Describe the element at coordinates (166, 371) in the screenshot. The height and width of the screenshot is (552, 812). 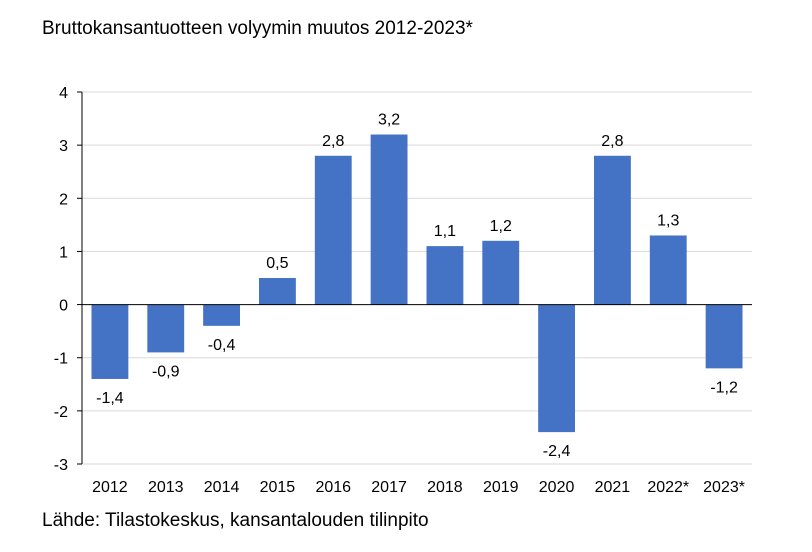
I see `data-label: -0,9` at that location.